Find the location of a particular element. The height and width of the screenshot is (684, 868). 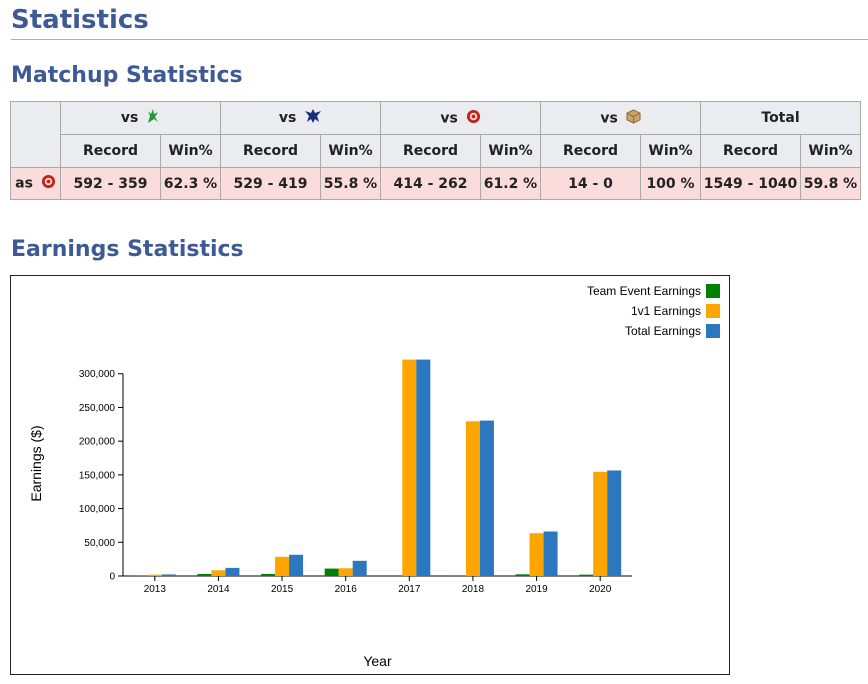

matchup-table: vs vs vs is located at coordinates (435, 150).